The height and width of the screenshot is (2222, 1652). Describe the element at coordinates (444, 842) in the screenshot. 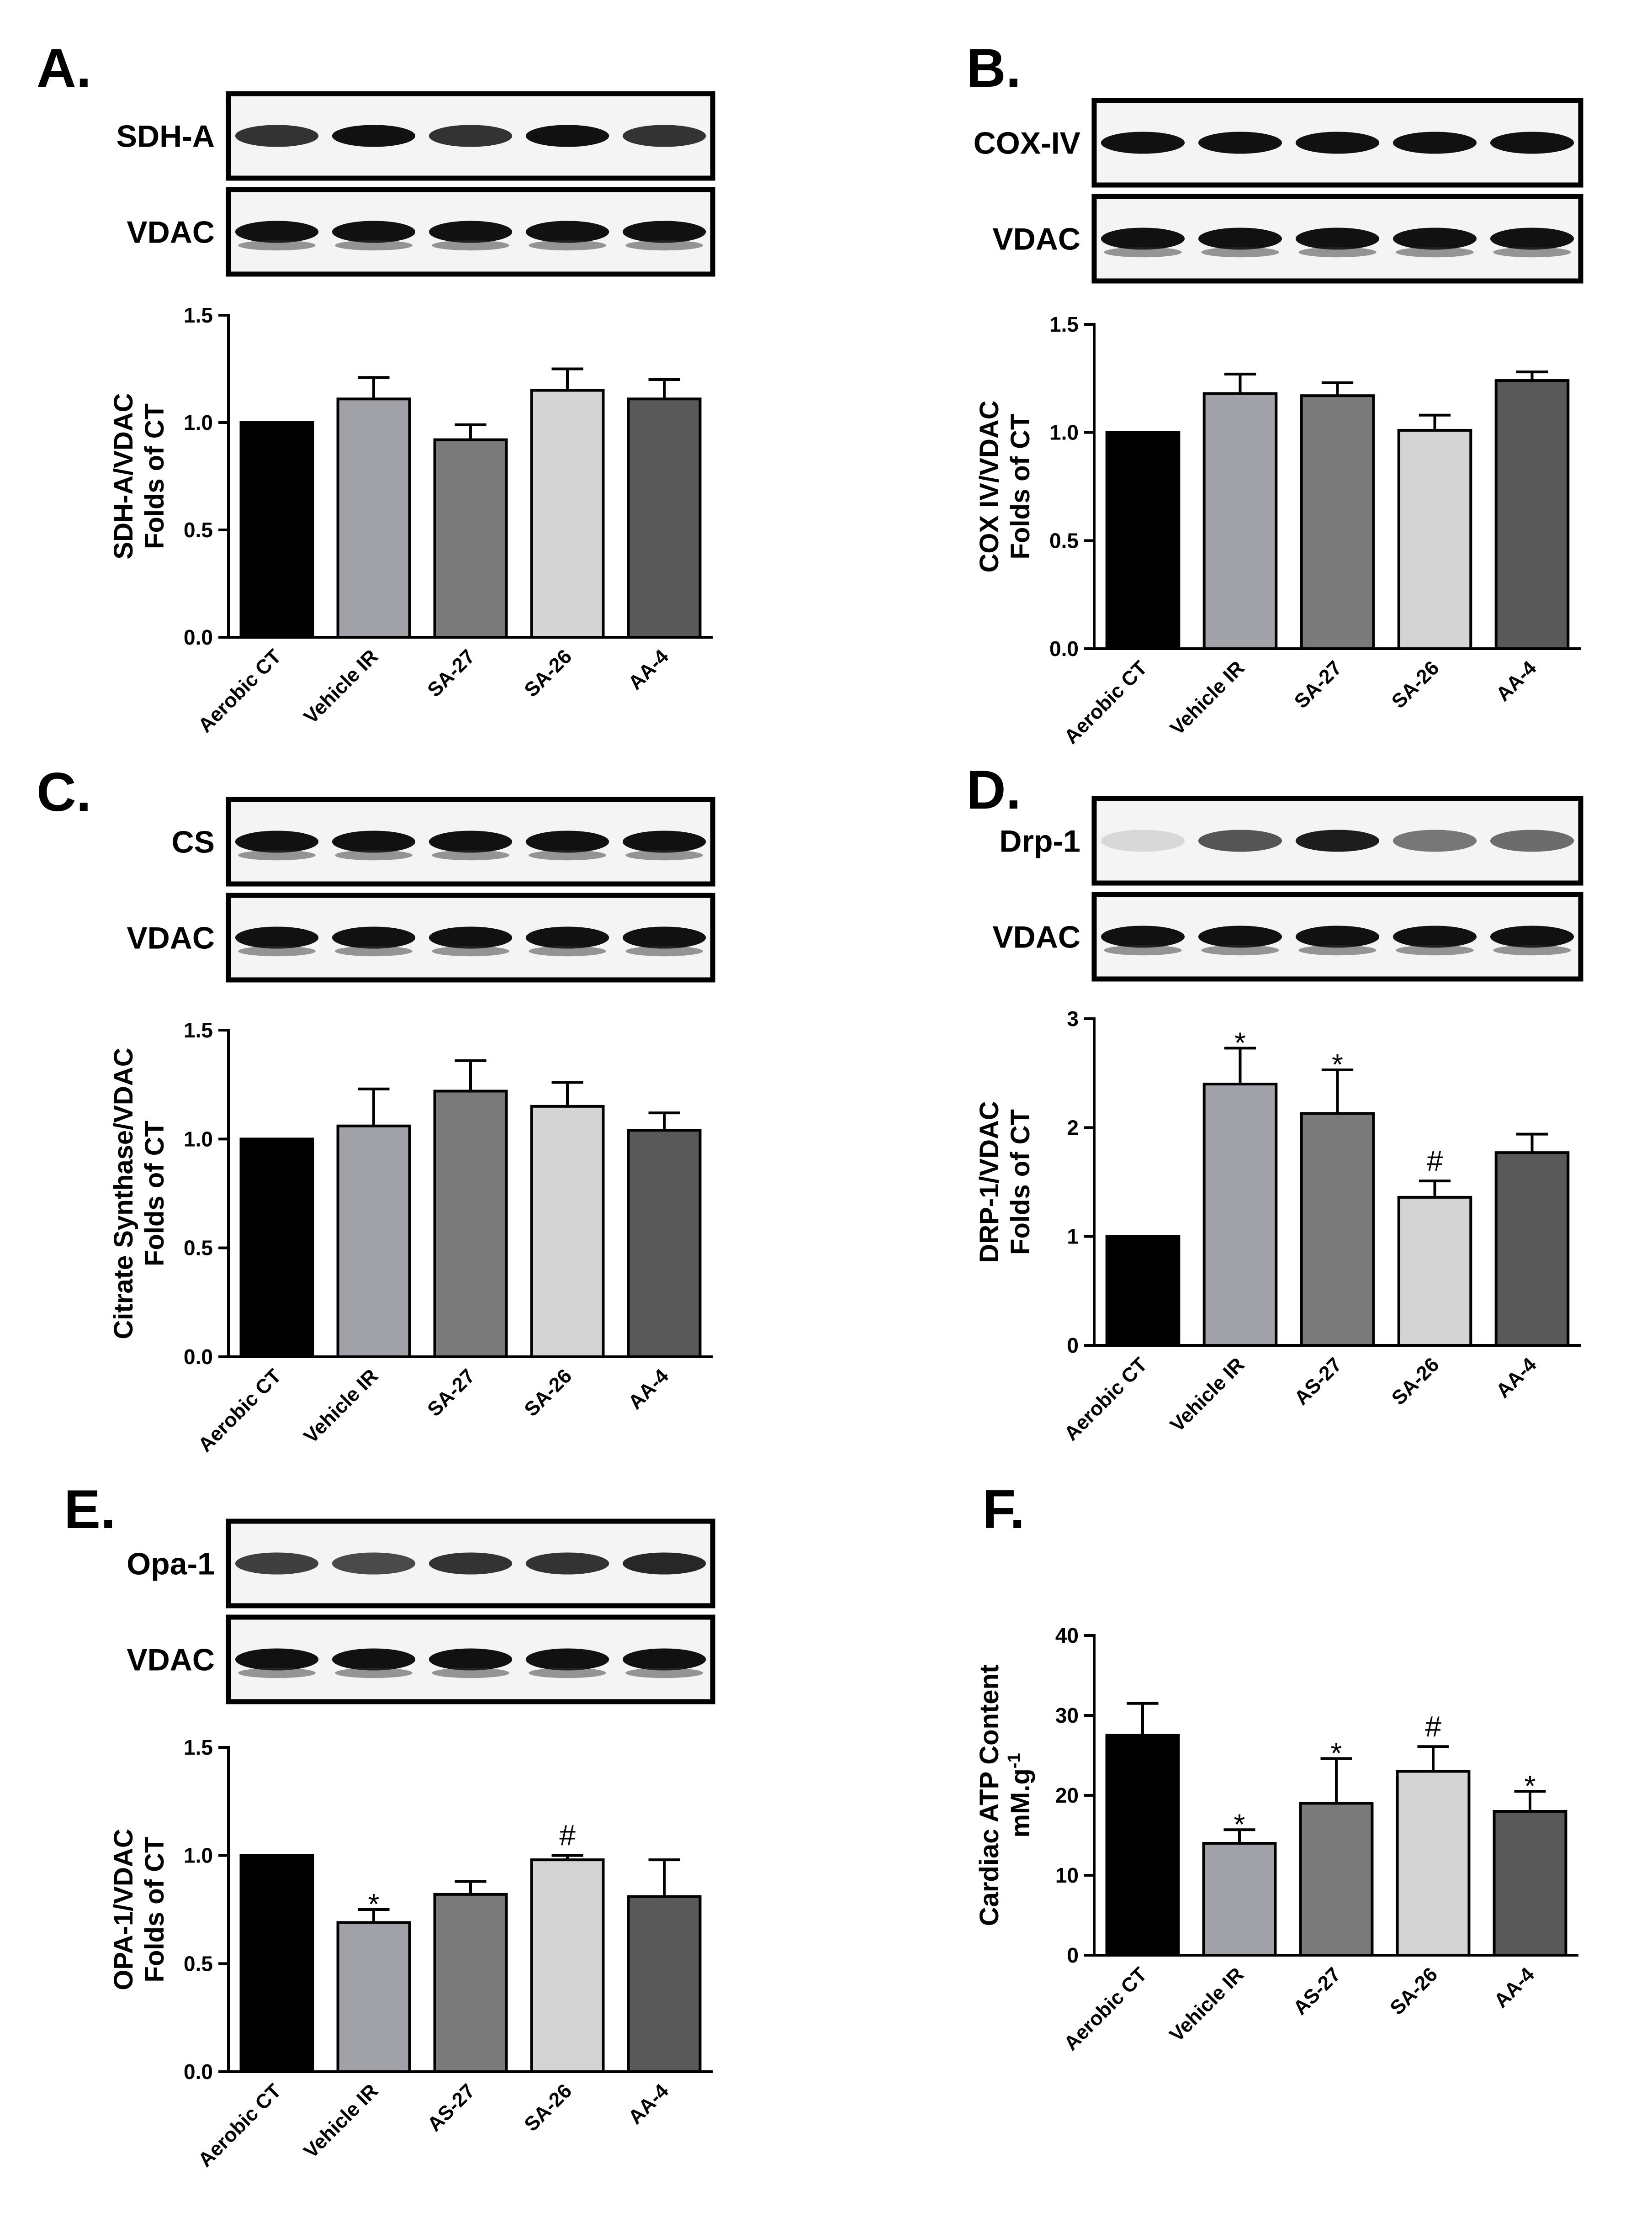

I see `blot-cs: CS` at that location.